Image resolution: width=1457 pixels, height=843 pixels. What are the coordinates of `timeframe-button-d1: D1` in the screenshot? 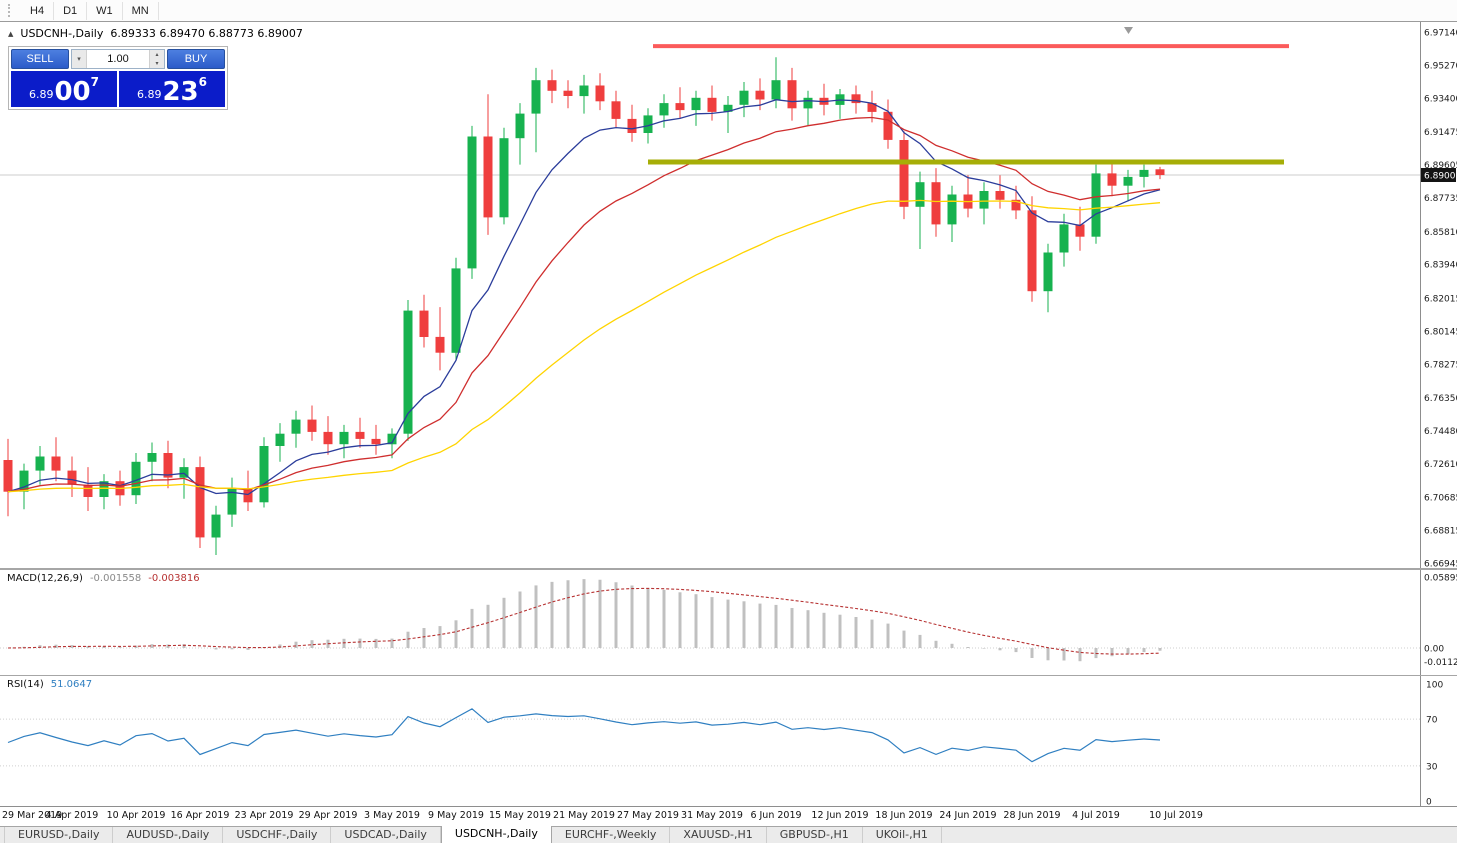 It's located at (71, 10).